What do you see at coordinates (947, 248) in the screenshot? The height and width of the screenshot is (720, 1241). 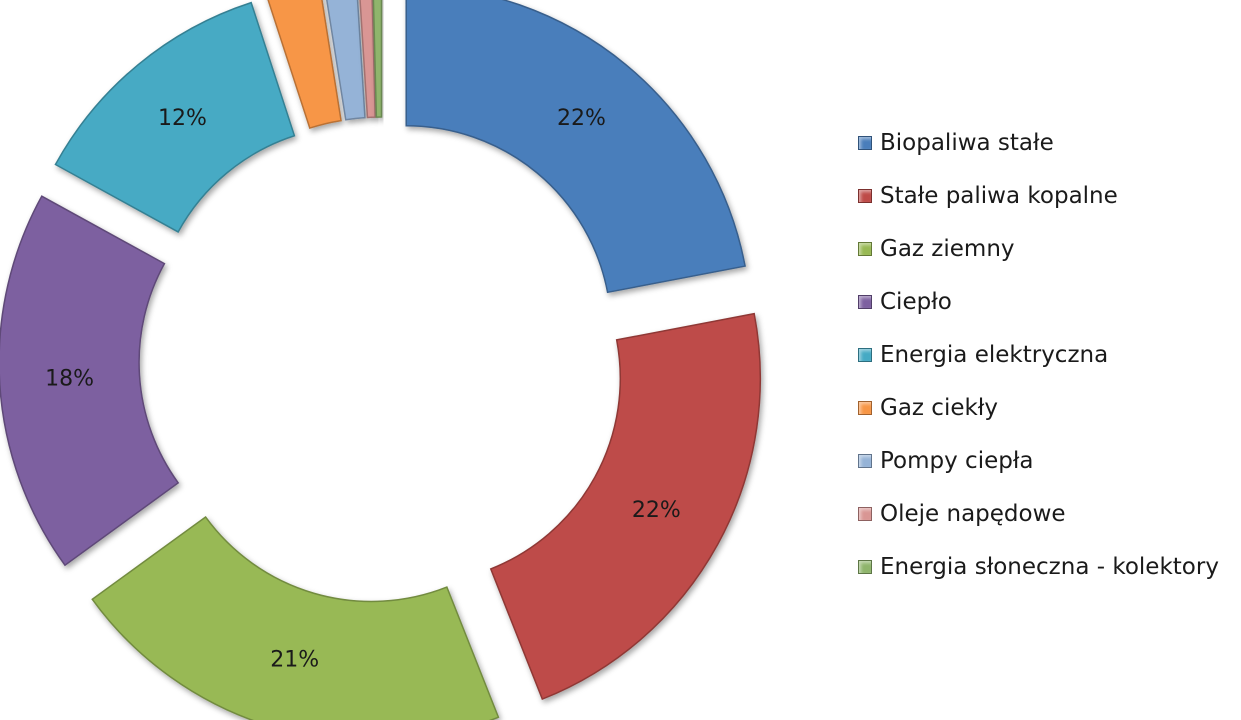 I see `legend-label: Gaz ziemny` at bounding box center [947, 248].